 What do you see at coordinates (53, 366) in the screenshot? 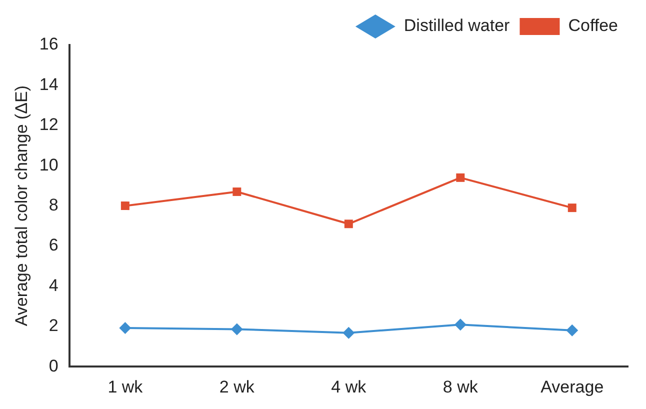
I see `y-tick-label: 0` at bounding box center [53, 366].